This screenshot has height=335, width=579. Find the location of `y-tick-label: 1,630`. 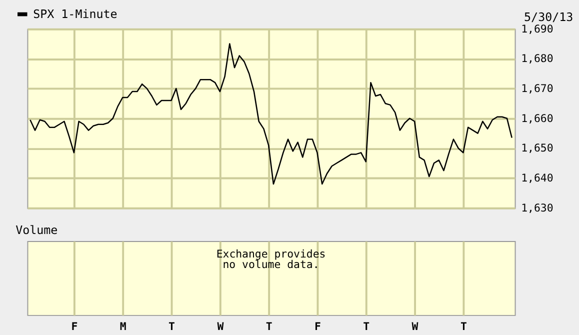

y-tick-label: 1,630 is located at coordinates (537, 207).